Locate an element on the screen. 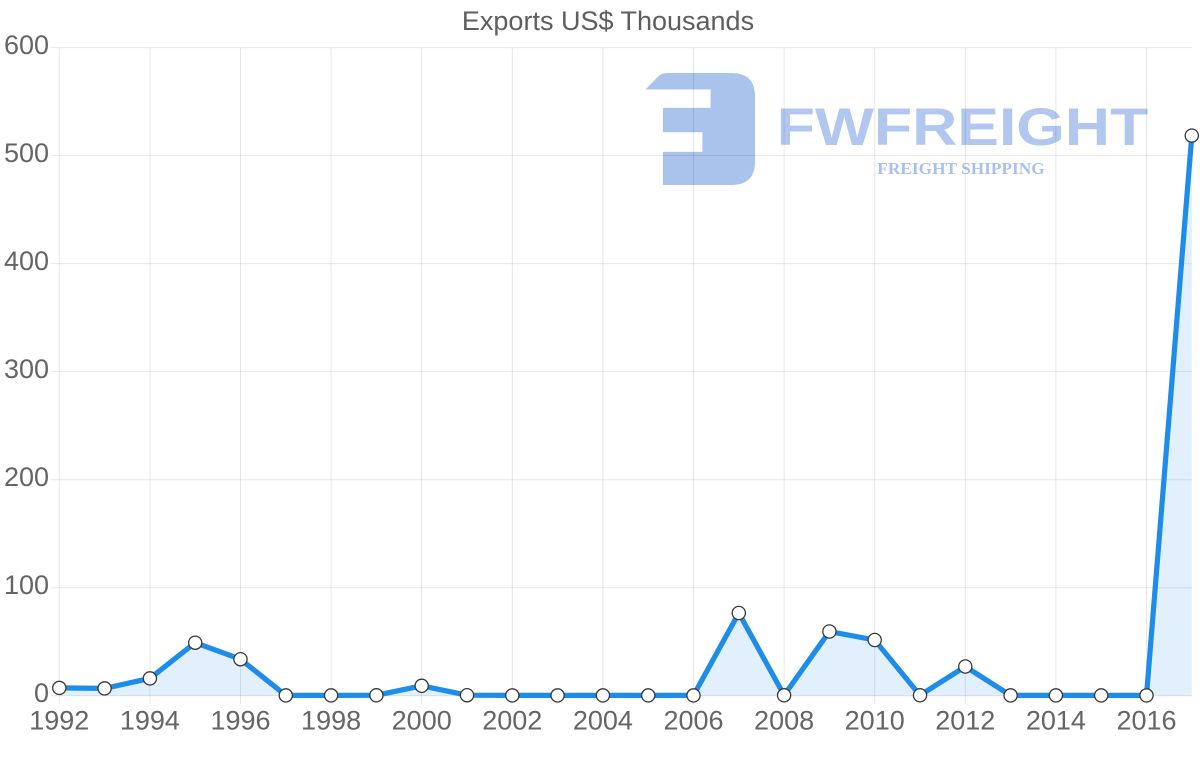  svg-text: 200 is located at coordinates (26, 477).